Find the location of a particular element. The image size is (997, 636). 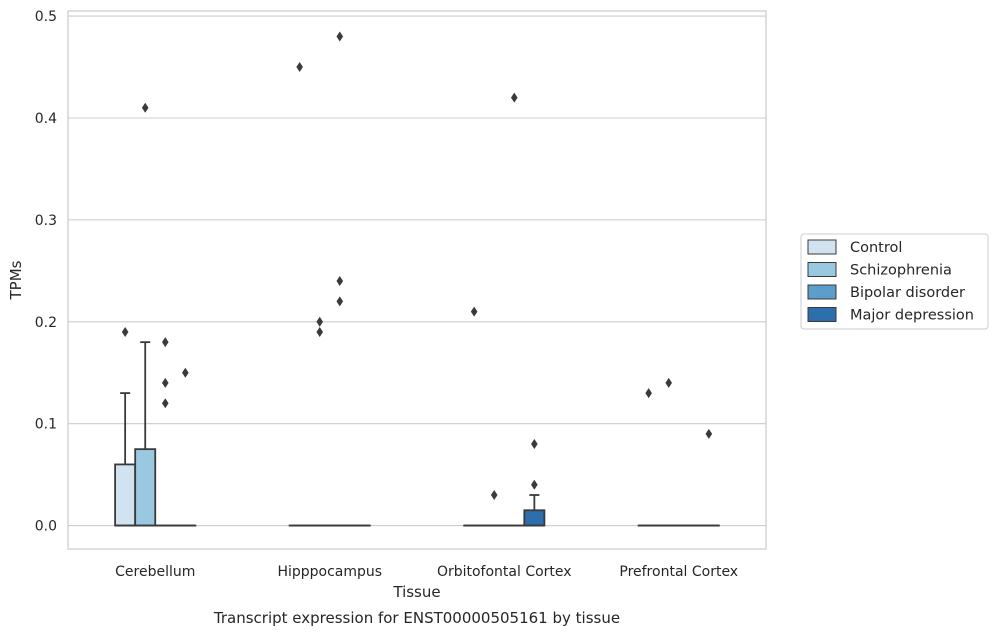

x-tick-label: Cerebellum is located at coordinates (155, 572).